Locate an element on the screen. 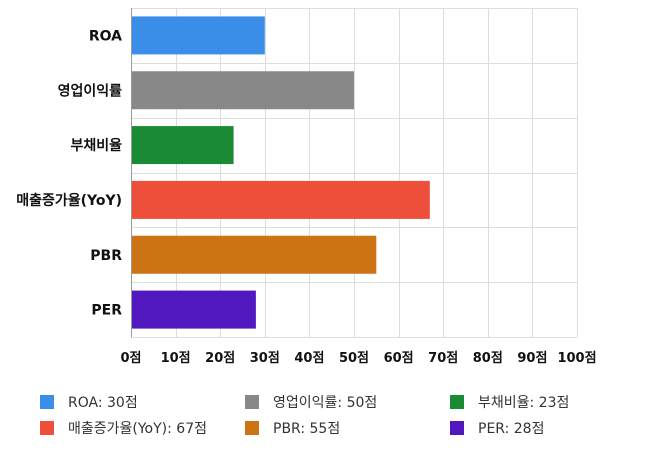  legend-item: PER: 28점 is located at coordinates (545, 427).